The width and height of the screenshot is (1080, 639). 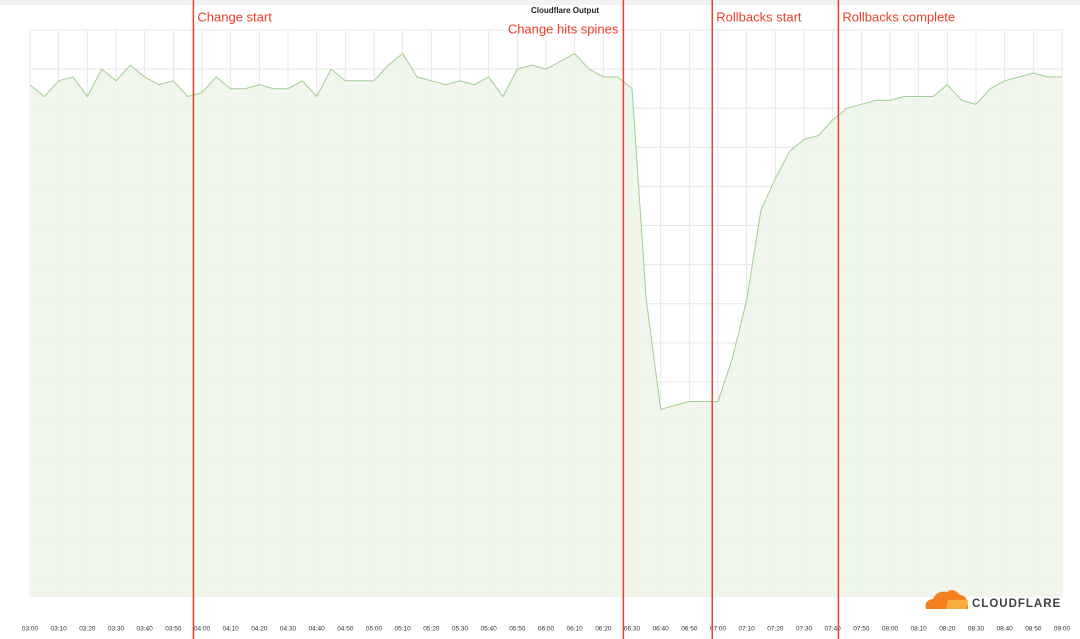 What do you see at coordinates (374, 629) in the screenshot?
I see `x-tick-label: 05:00` at bounding box center [374, 629].